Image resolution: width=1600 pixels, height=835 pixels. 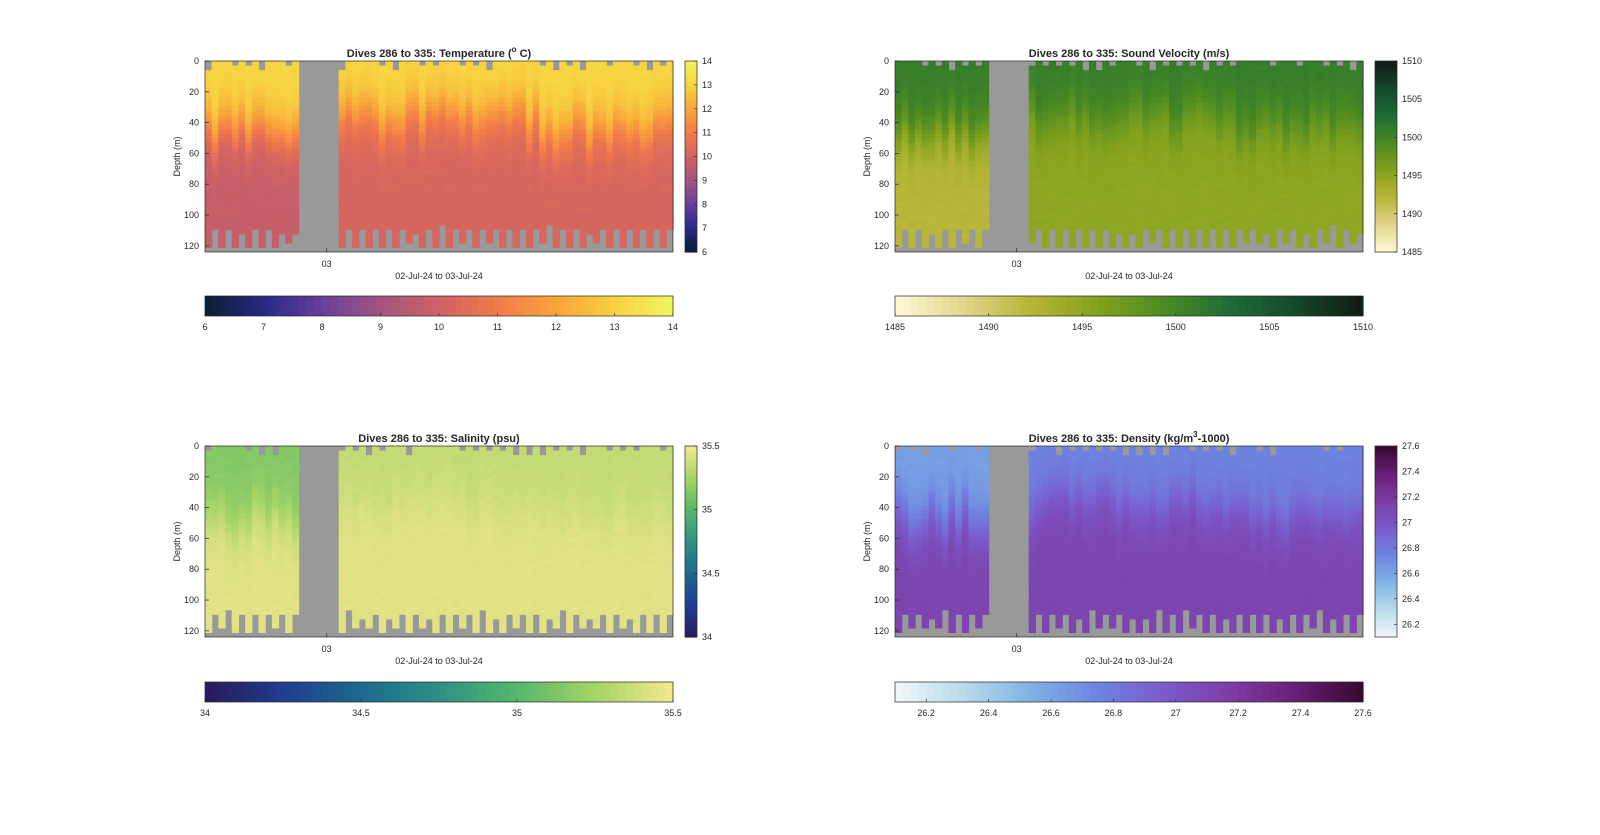 What do you see at coordinates (194, 123) in the screenshot?
I see `y-tick-label: 40` at bounding box center [194, 123].